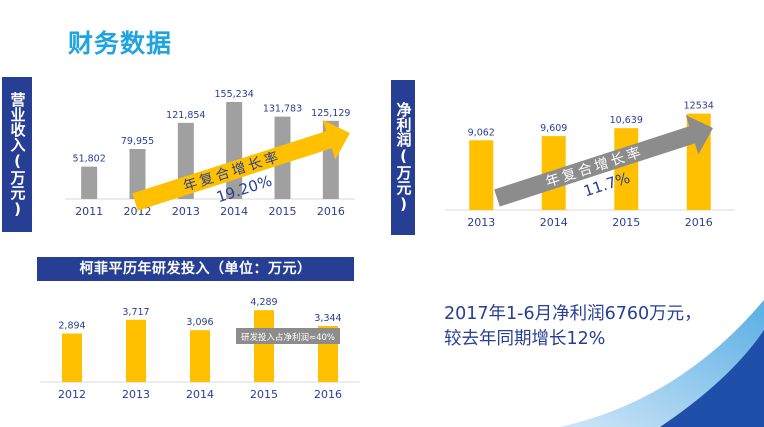 Image resolution: width=764 pixels, height=427 pixels. I want to click on data-label: 3,344, so click(327, 318).